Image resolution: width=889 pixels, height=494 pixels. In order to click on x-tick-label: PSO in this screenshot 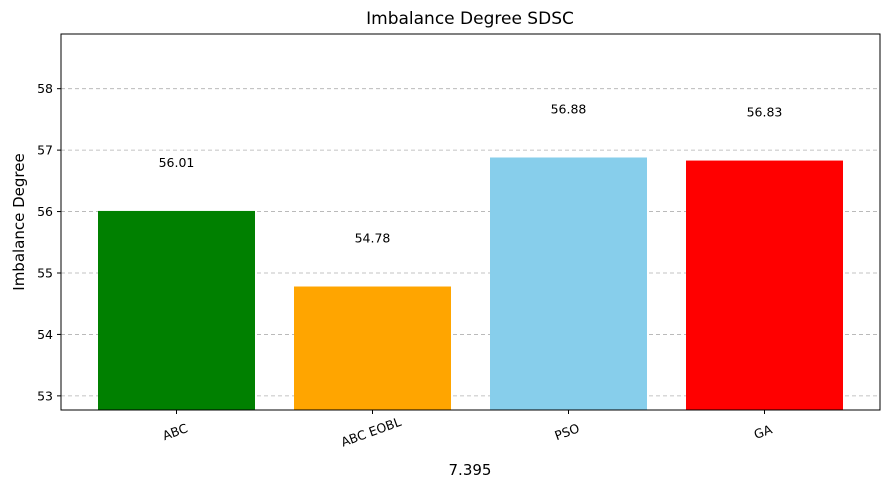, I will do `click(567, 431)`.